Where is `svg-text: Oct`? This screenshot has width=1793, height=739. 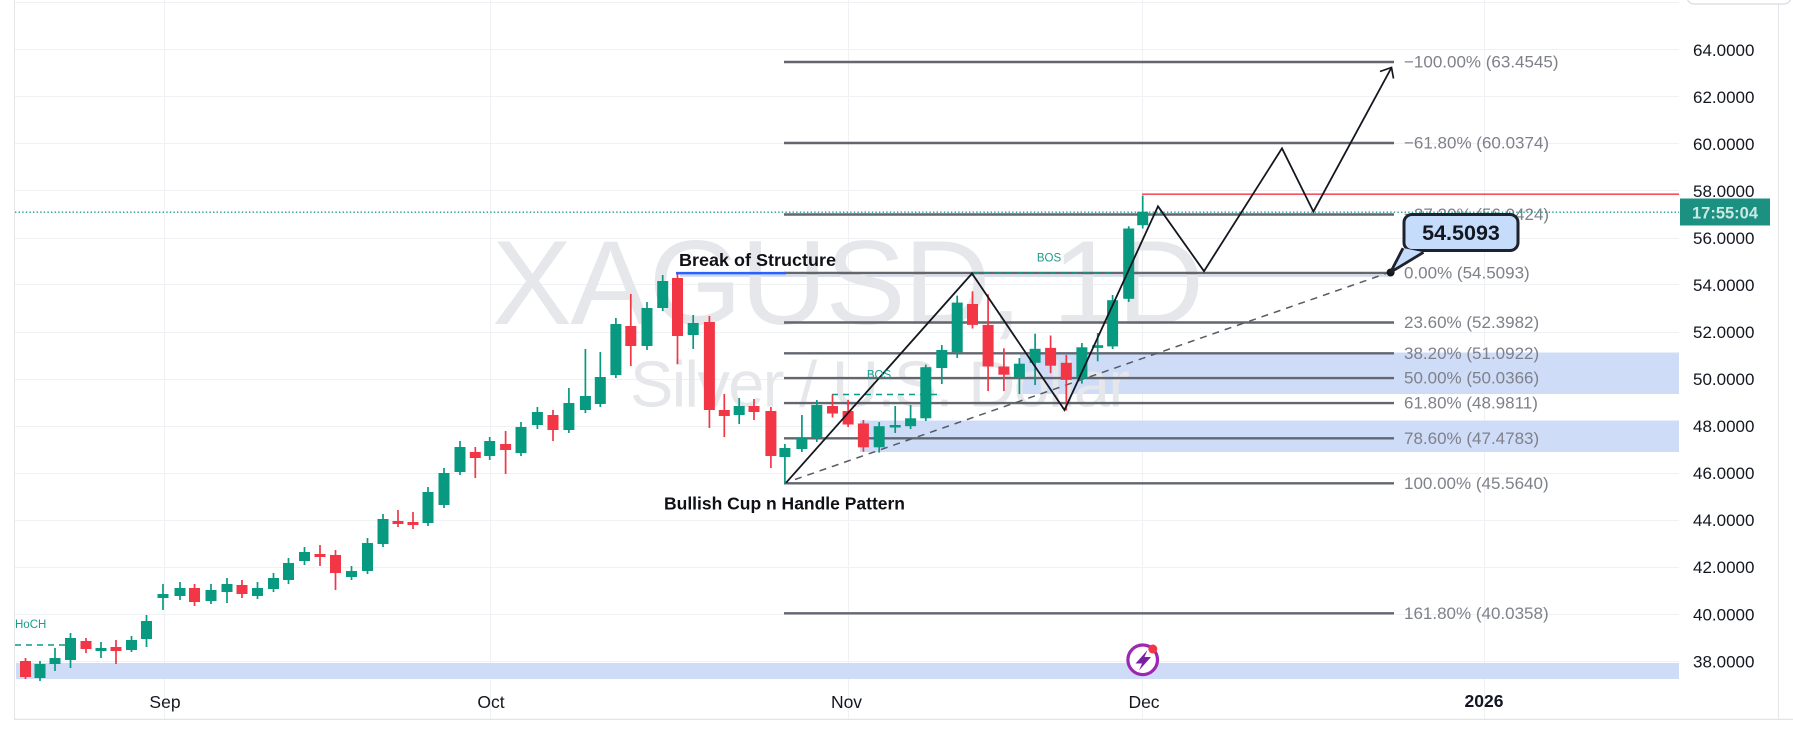 svg-text: Oct is located at coordinates (490, 702).